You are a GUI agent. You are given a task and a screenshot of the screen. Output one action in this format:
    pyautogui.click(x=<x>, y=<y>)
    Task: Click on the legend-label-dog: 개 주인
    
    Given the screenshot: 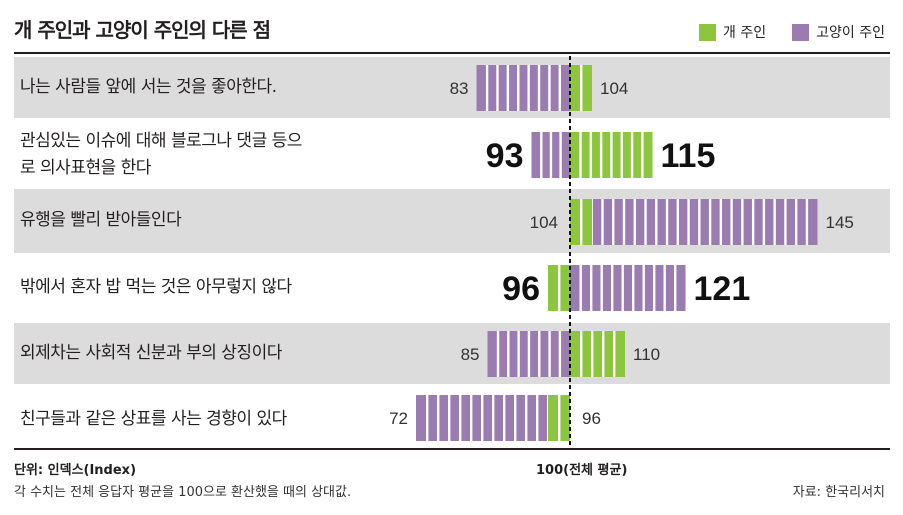 What is the action you would take?
    pyautogui.click(x=745, y=33)
    